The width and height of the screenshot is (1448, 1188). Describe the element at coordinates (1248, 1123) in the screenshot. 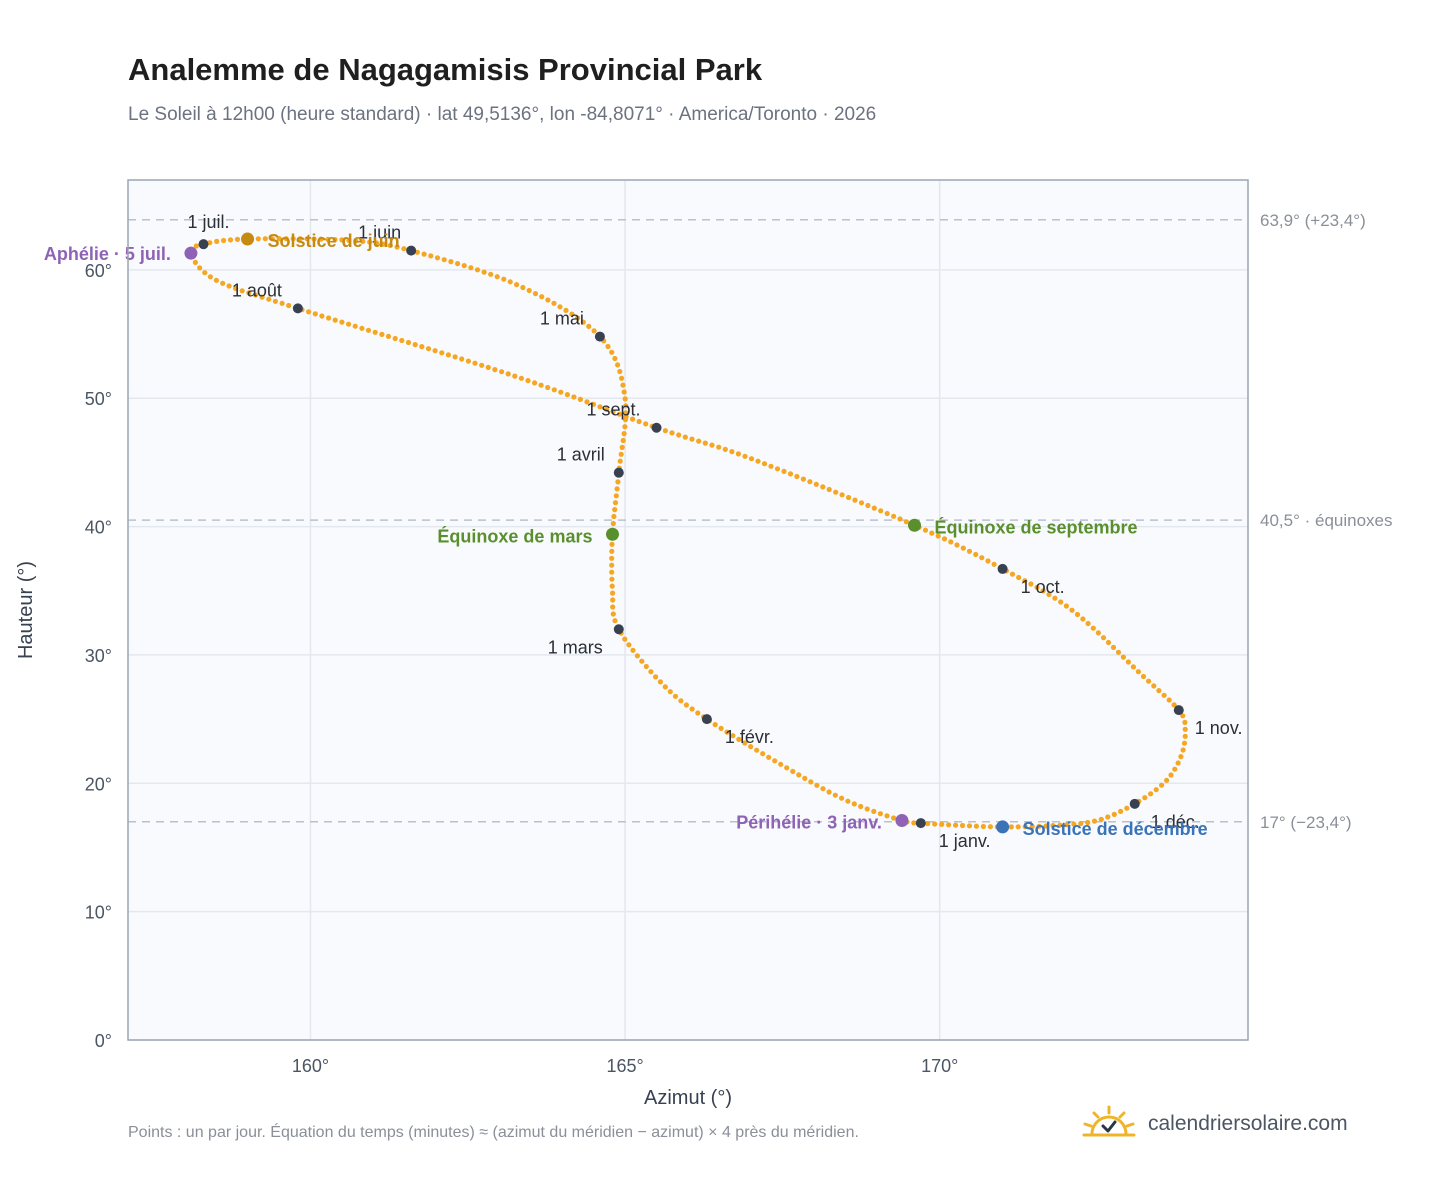

I see `brand-name: calendriersolaire.com` at that location.